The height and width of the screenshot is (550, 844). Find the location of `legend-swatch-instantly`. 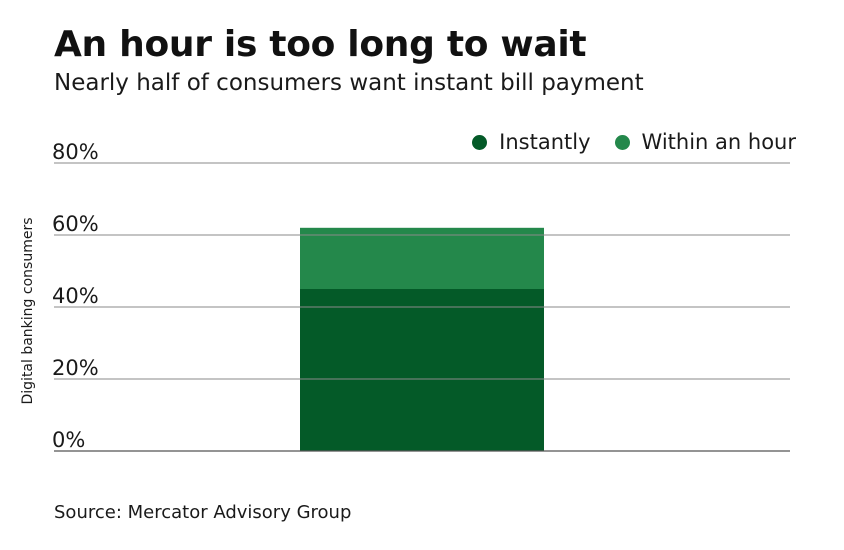

legend-swatch-instantly is located at coordinates (480, 142).